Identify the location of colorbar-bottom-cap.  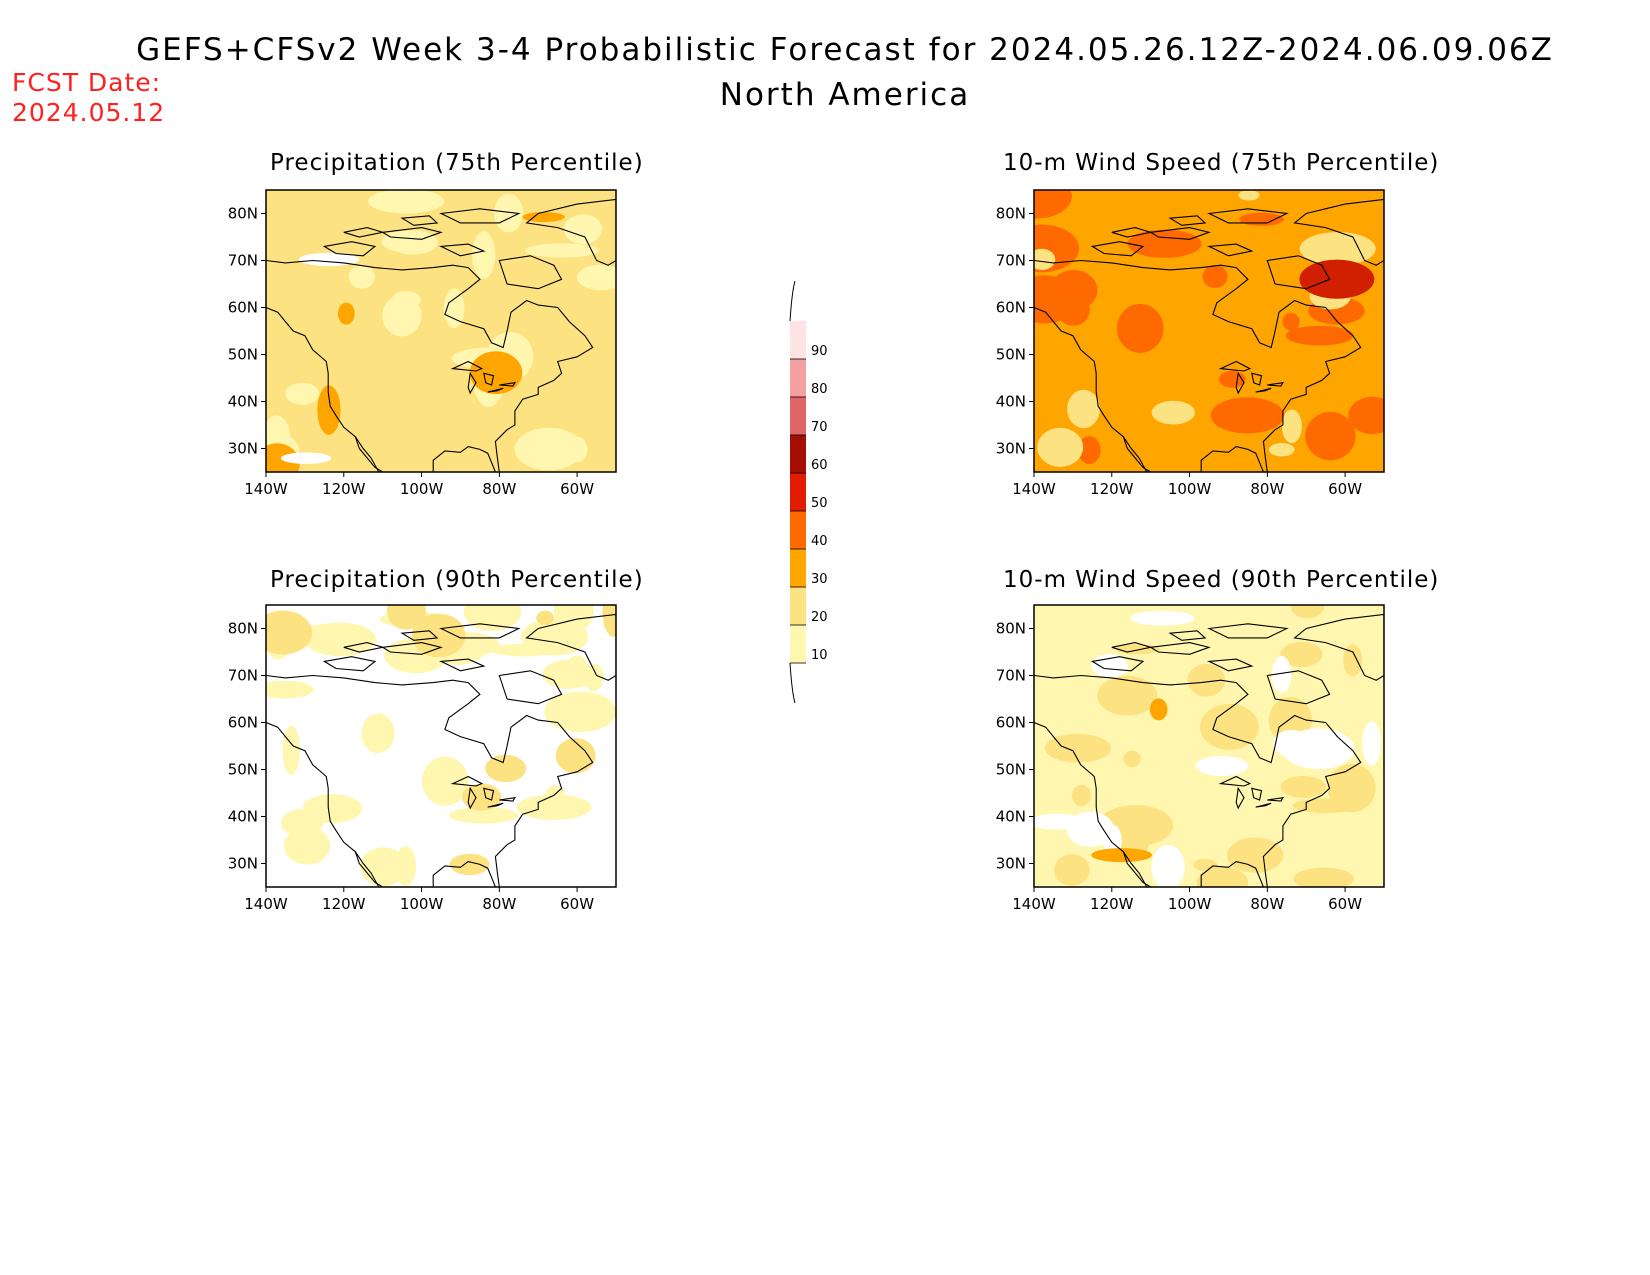
(792, 683).